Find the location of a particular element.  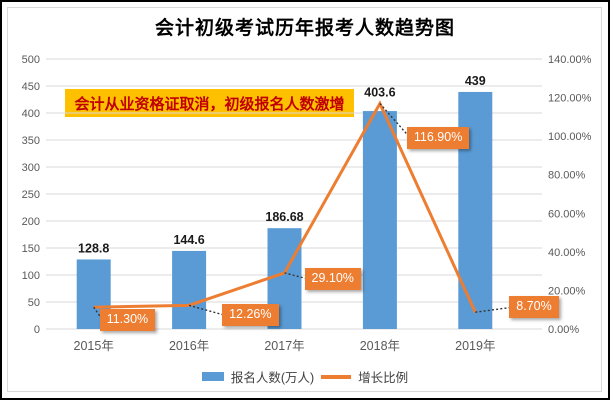

right-axis-tick: 100.00% is located at coordinates (570, 137).